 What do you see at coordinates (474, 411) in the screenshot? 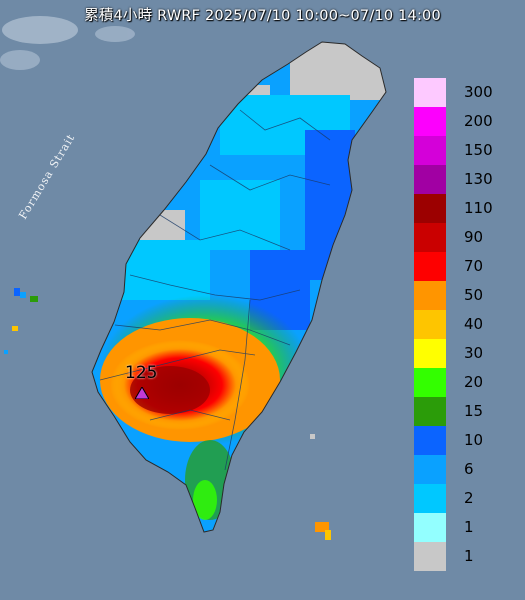
I see `legend-tick-label: 15` at bounding box center [474, 411].